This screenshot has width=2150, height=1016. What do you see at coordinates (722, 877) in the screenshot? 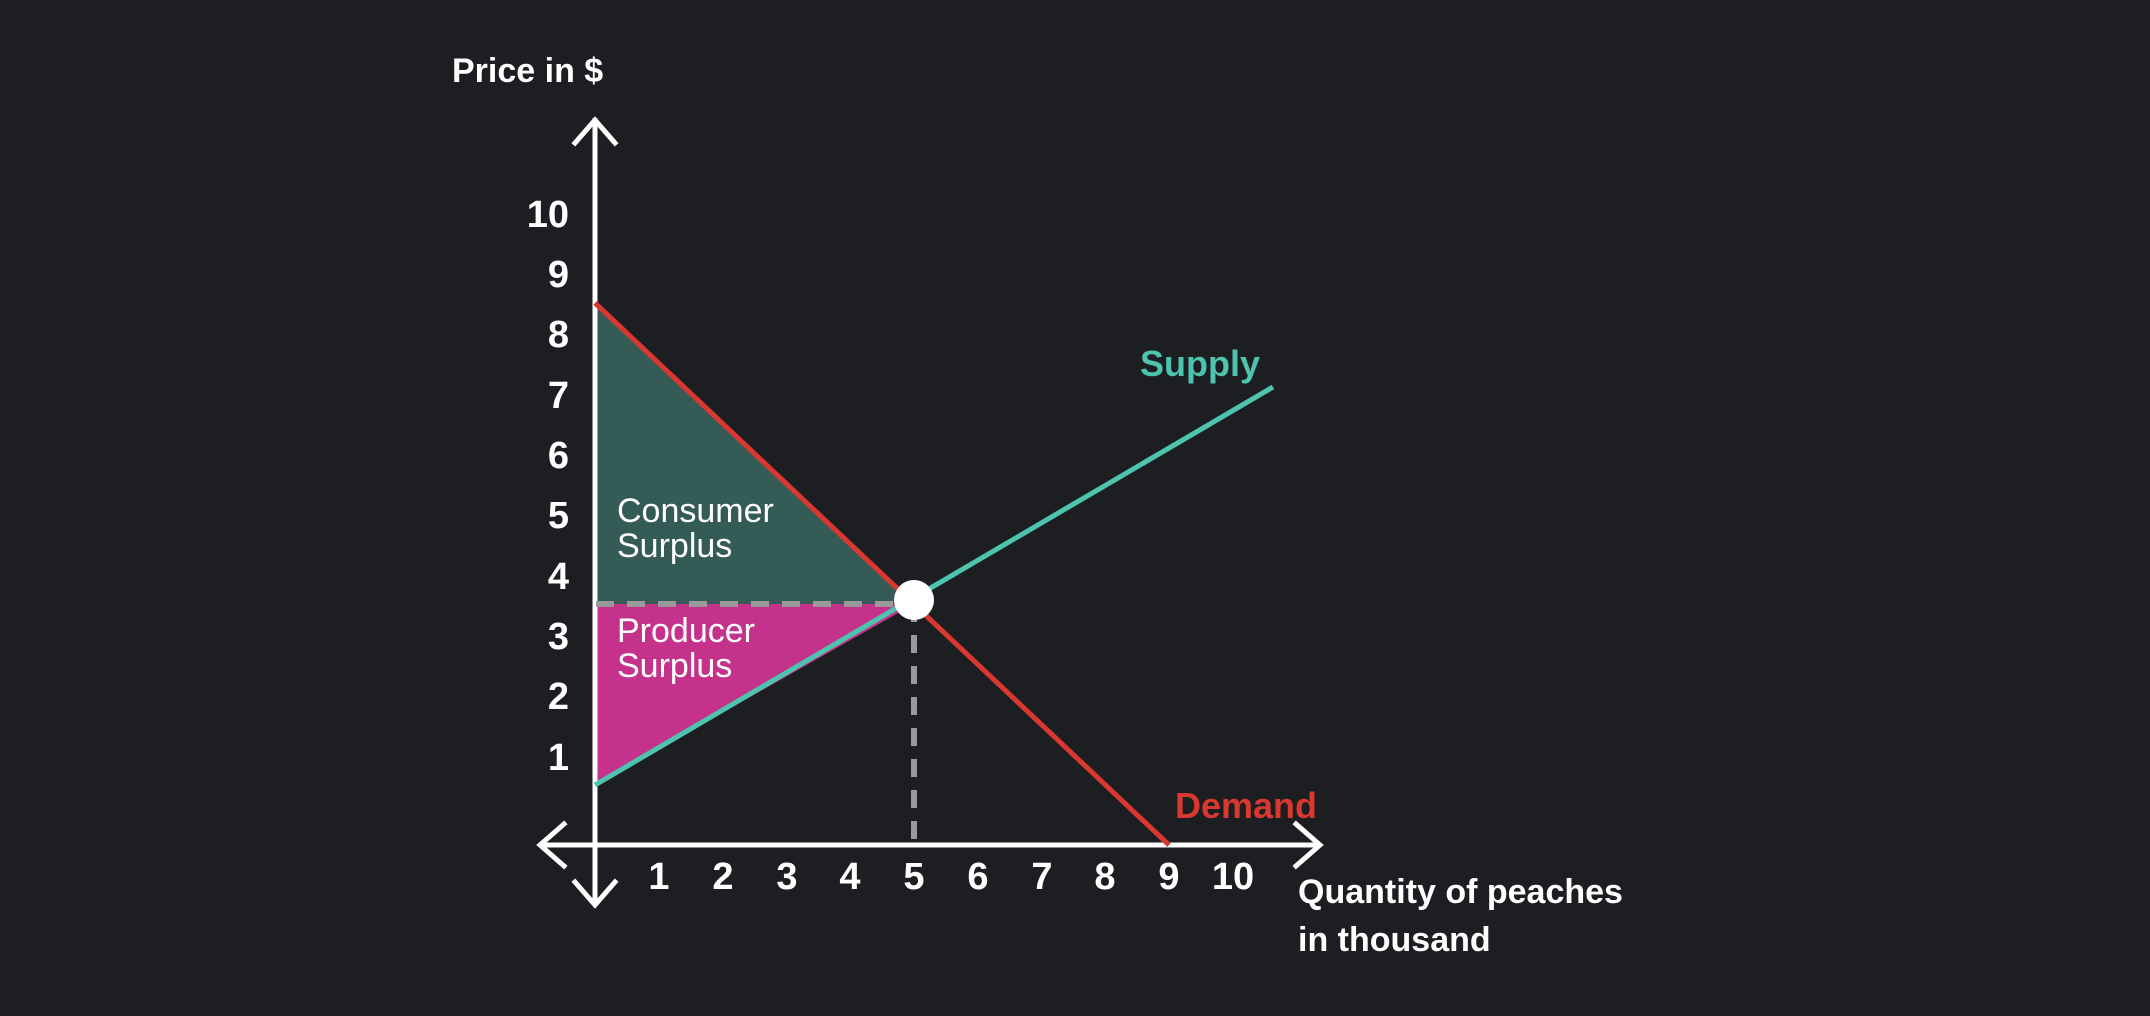
I see `x-tick-label-2: 2` at bounding box center [722, 877].